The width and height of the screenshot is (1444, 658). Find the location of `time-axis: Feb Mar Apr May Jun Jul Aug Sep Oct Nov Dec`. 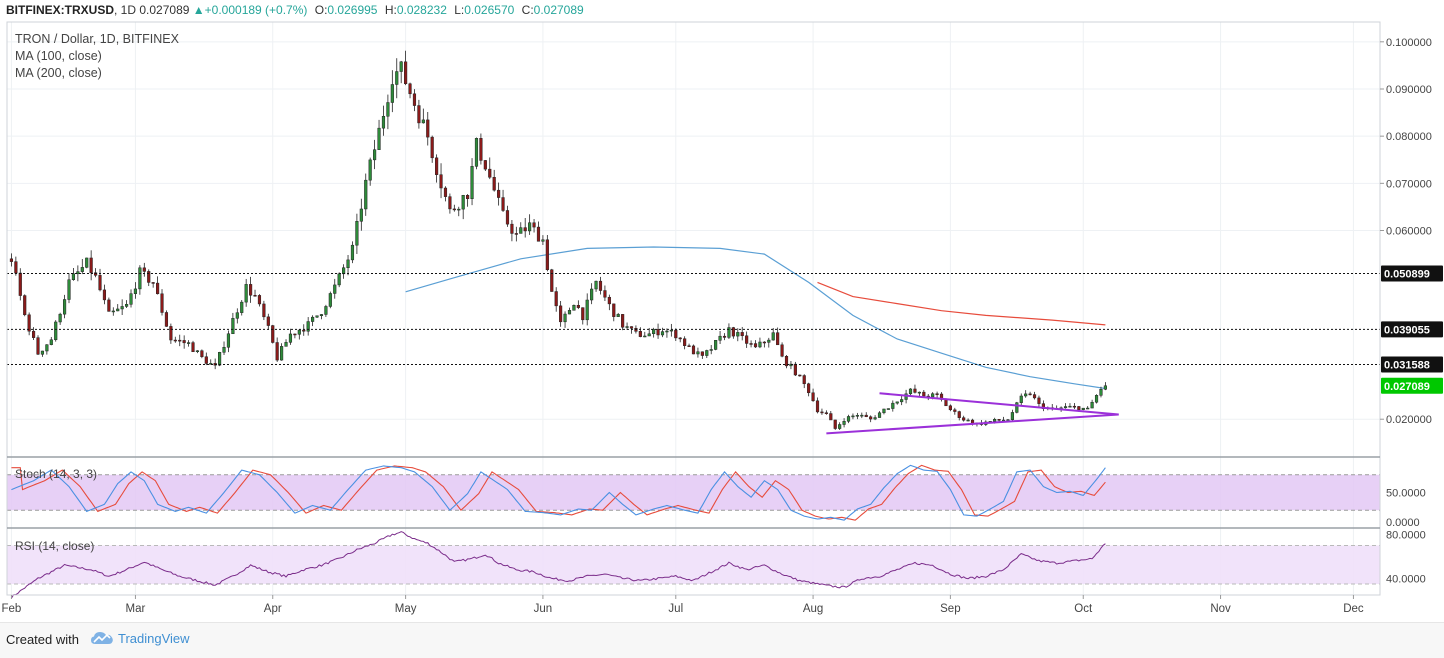

time-axis: Feb Mar Apr May Jun Jul Aug Sep Oct Nov Dec is located at coordinates (683, 605).